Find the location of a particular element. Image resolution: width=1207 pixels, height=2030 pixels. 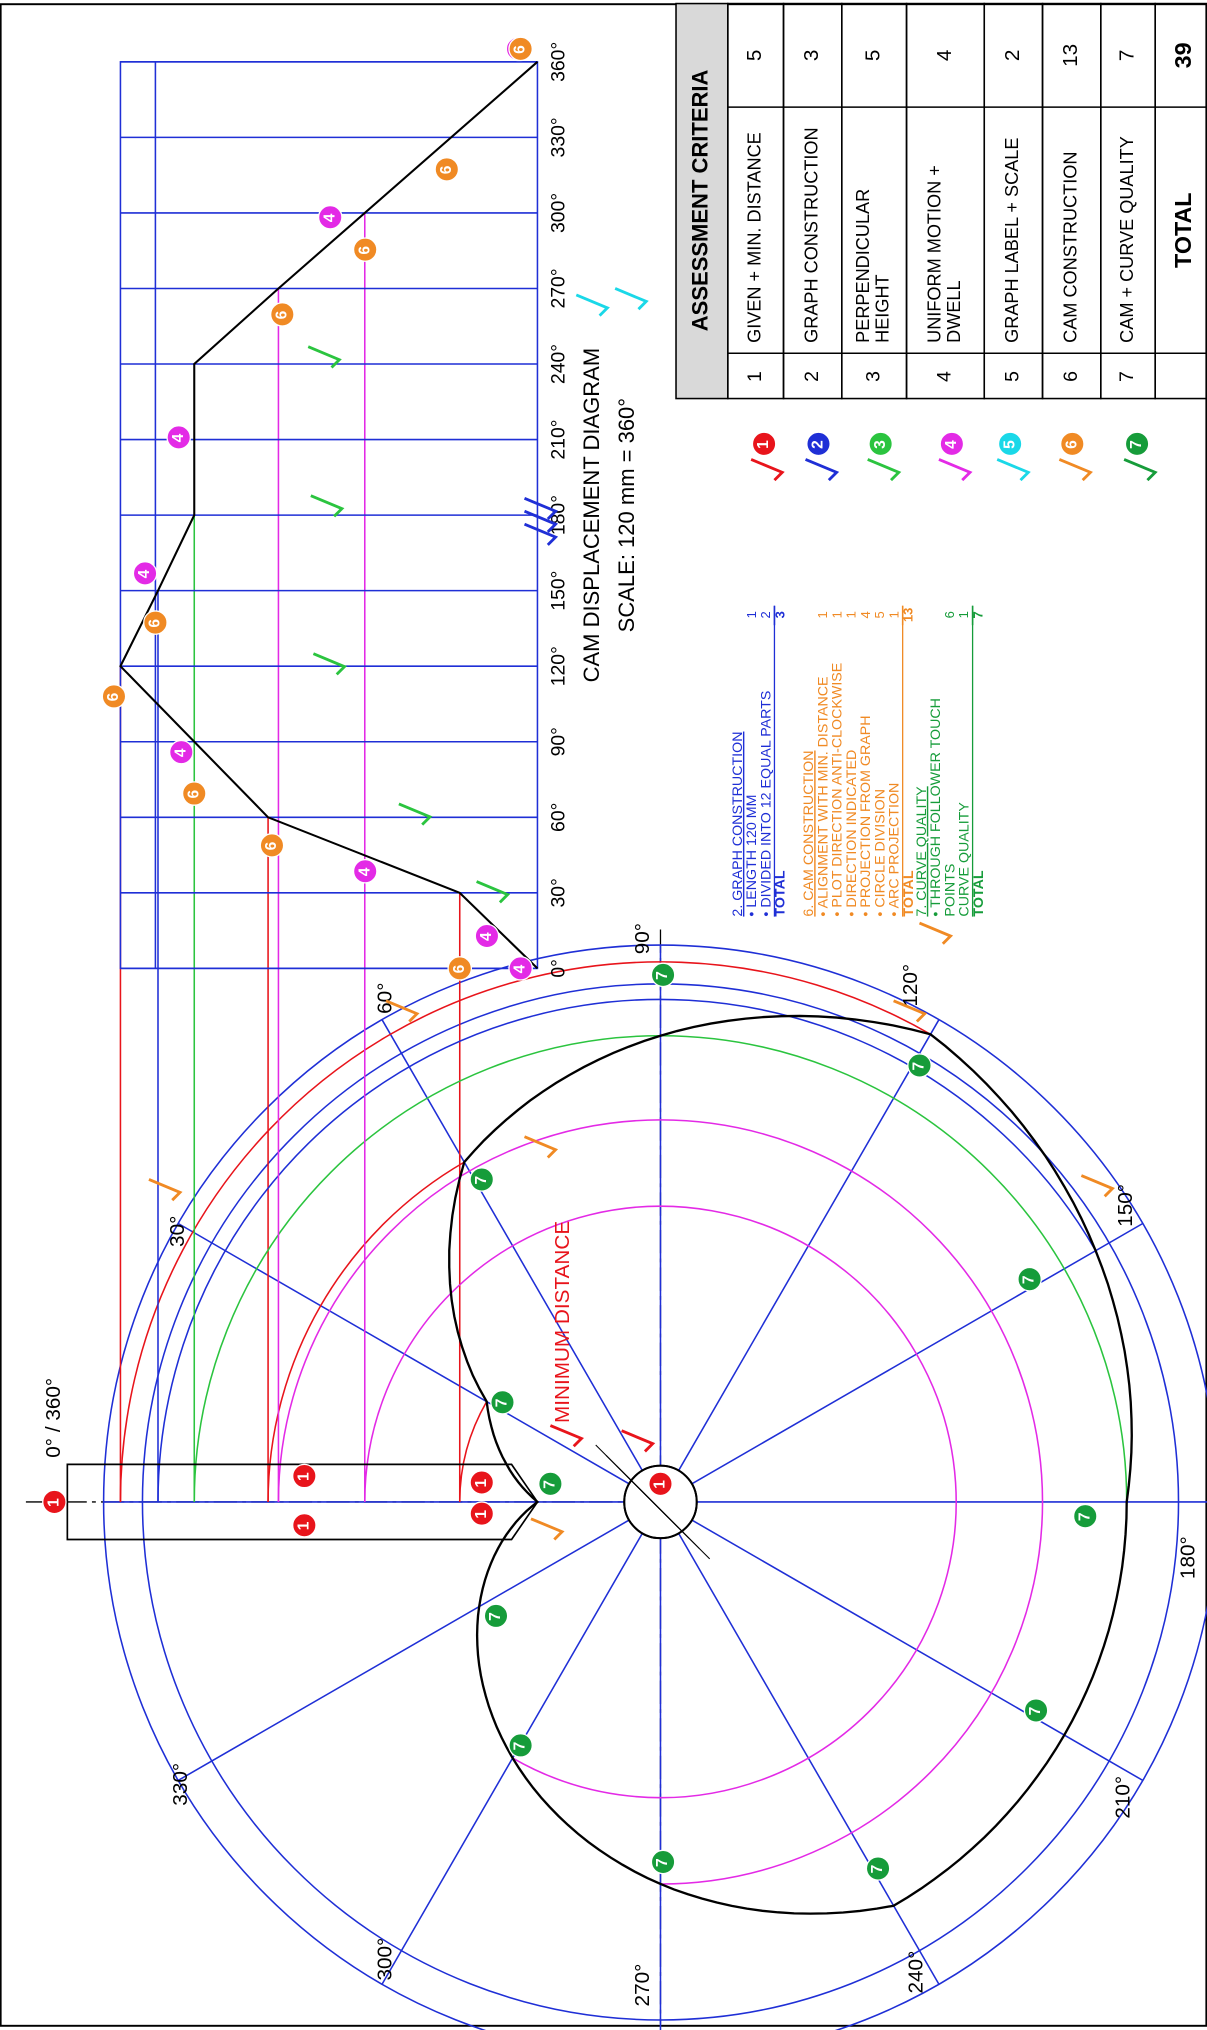

graph-angle: 120° is located at coordinates (559, 666).